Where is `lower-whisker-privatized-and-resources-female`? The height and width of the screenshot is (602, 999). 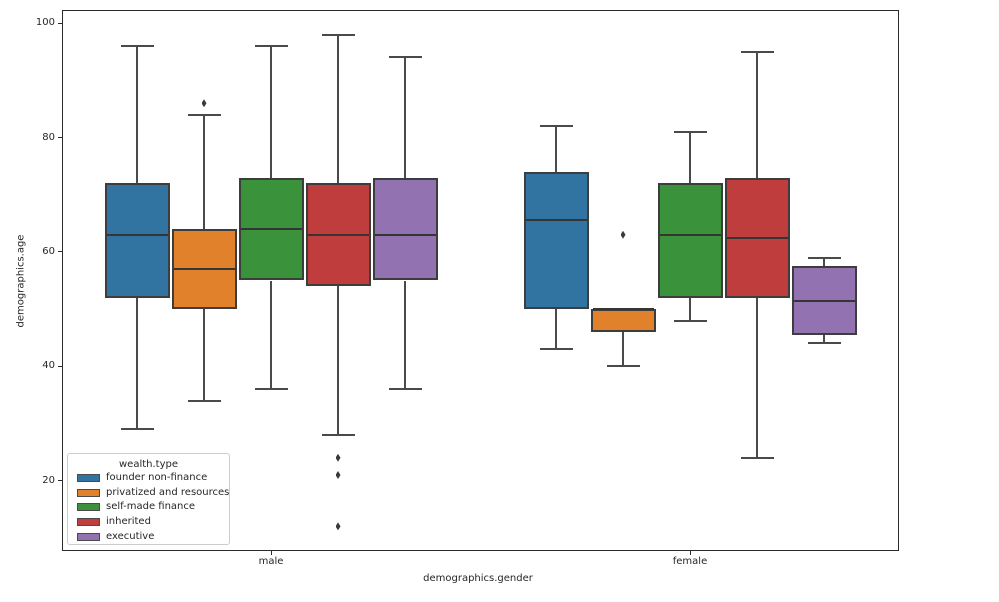
lower-whisker-privatized-and-resources-female is located at coordinates (623, 349).